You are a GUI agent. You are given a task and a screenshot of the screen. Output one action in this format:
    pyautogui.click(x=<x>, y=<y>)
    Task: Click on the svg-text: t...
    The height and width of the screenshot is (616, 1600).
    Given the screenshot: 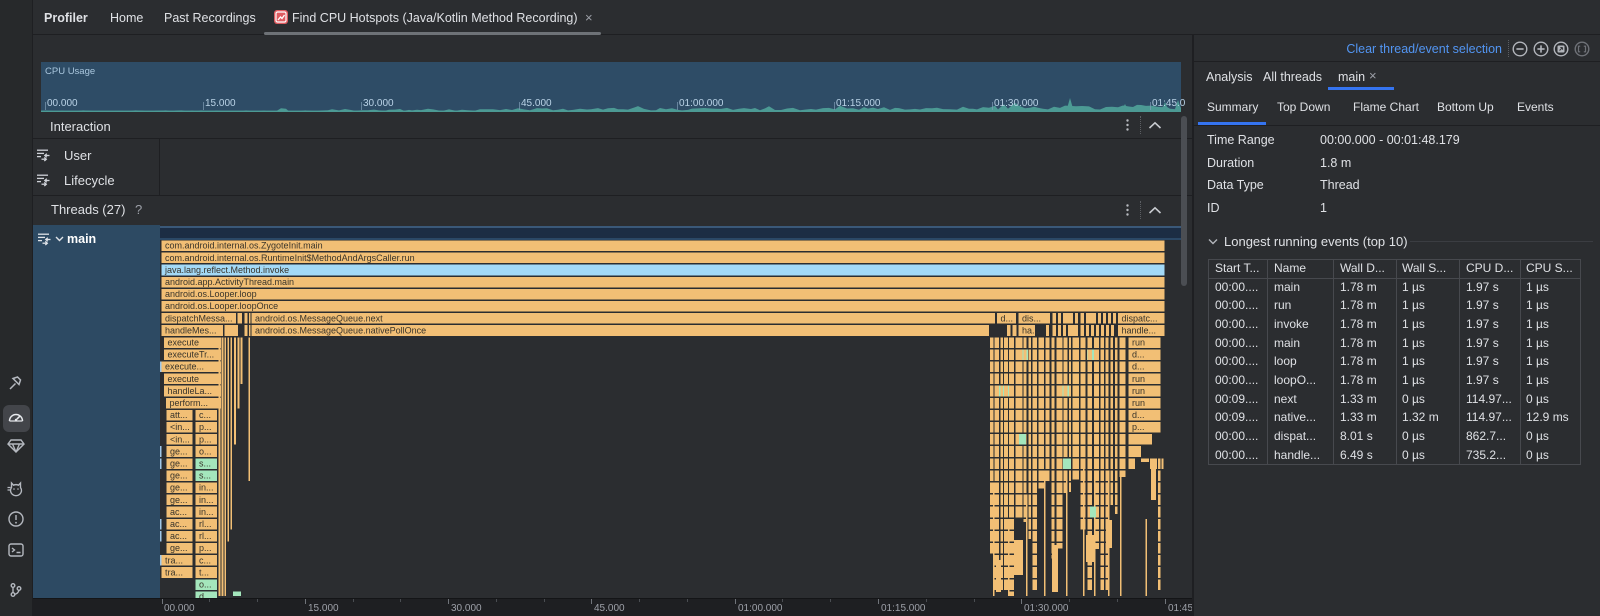 What is the action you would take?
    pyautogui.click(x=204, y=572)
    